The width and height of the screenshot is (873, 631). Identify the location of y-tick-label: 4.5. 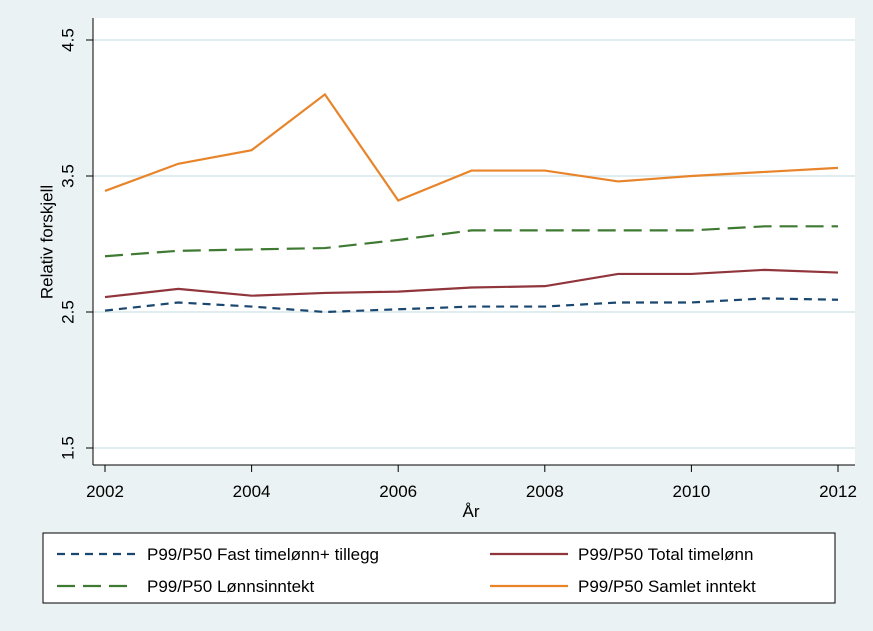
(67, 40).